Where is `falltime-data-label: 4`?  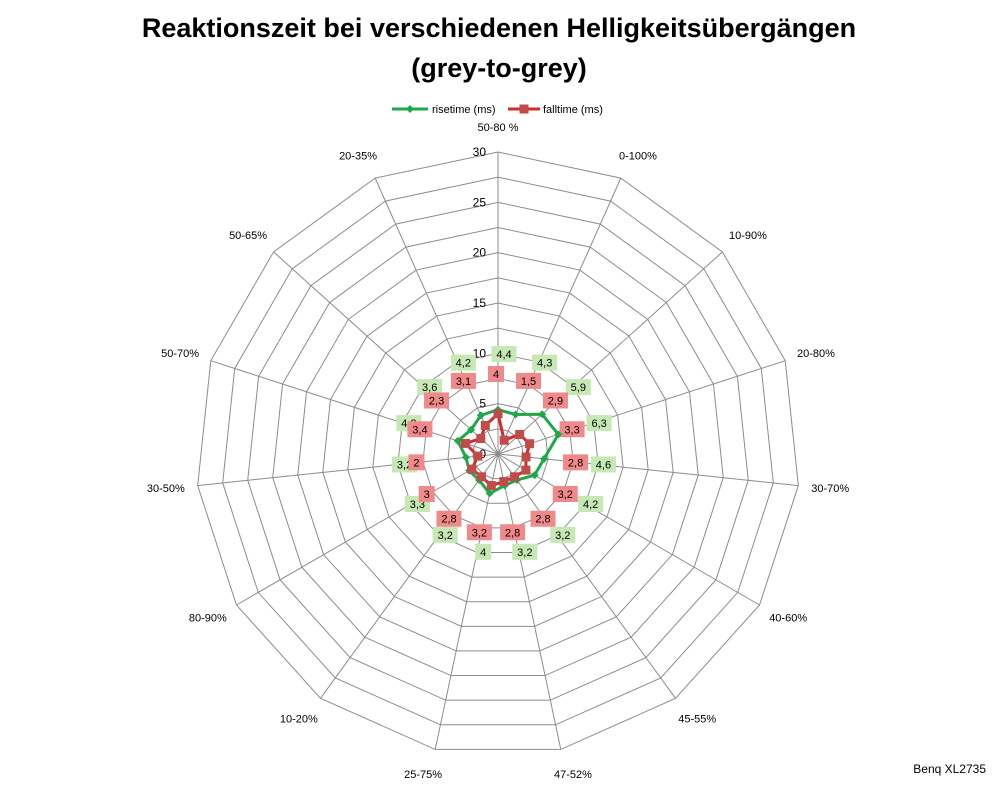
falltime-data-label: 4 is located at coordinates (496, 375).